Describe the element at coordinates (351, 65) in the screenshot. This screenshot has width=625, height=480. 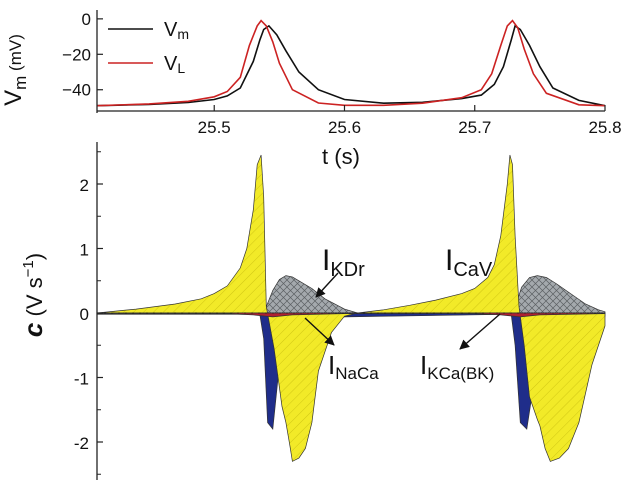
I see `series-line-vm` at that location.